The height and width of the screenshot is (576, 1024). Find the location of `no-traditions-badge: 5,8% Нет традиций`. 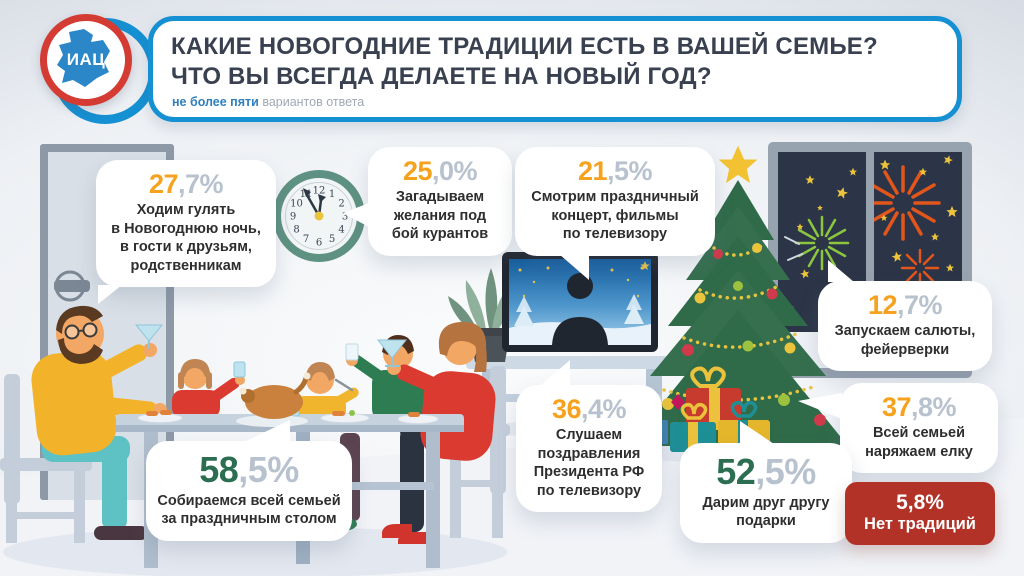

no-traditions-badge: 5,8% Нет традиций is located at coordinates (920, 513).